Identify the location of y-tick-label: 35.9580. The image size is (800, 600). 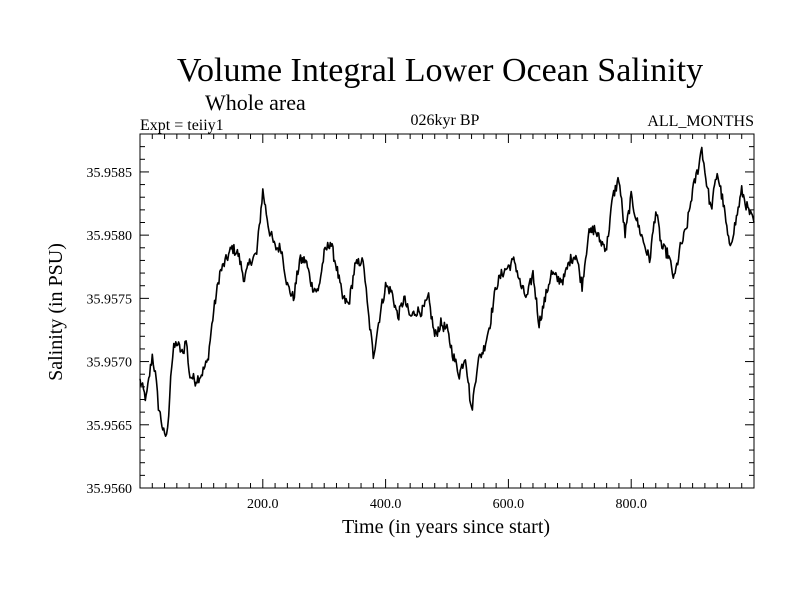
(110, 236).